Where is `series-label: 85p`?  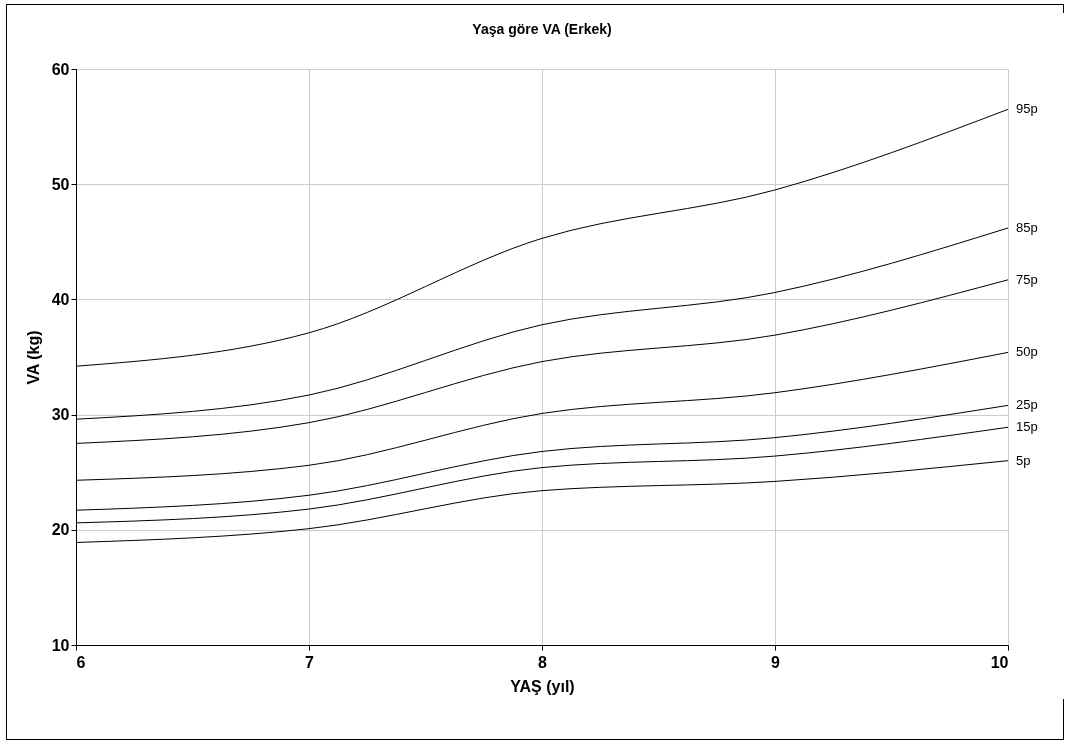 series-label: 85p is located at coordinates (1027, 227).